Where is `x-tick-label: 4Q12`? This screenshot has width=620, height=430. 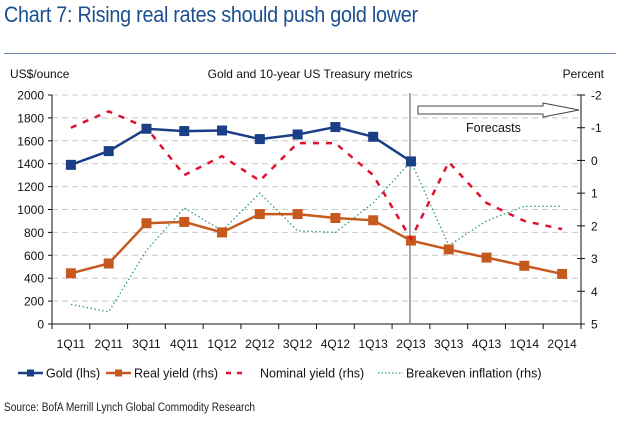
x-tick-label: 4Q12 is located at coordinates (336, 344).